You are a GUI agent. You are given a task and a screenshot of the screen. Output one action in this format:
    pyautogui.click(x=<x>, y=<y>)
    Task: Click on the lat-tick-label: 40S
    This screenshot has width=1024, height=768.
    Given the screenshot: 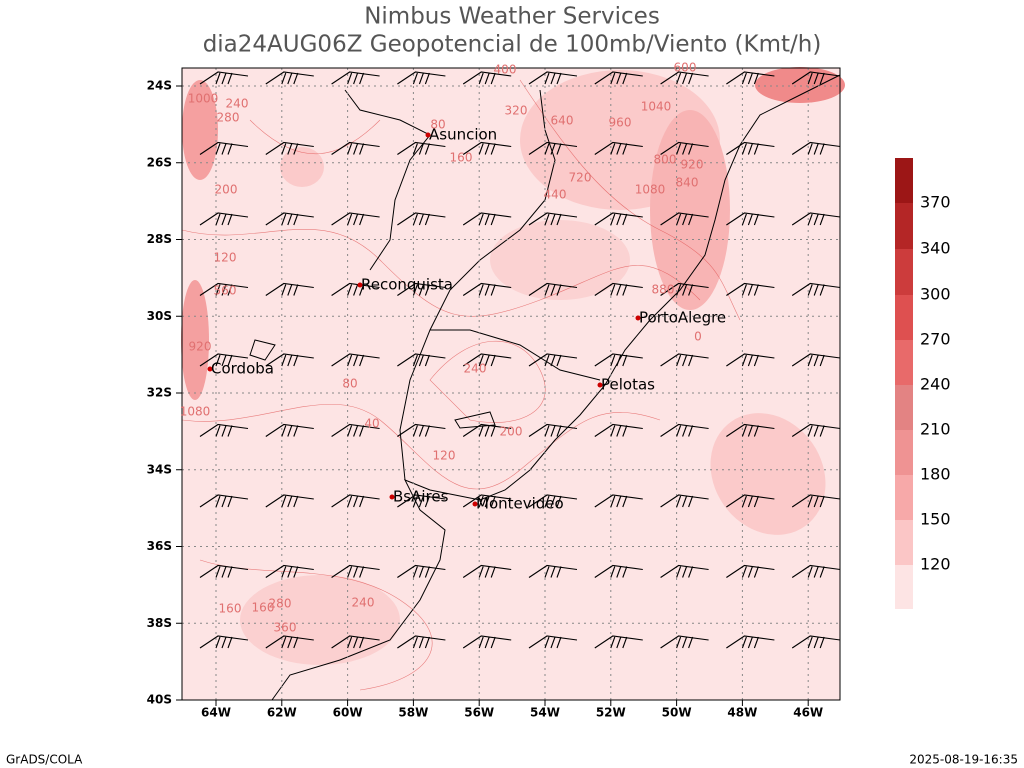 What is the action you would take?
    pyautogui.click(x=159, y=700)
    